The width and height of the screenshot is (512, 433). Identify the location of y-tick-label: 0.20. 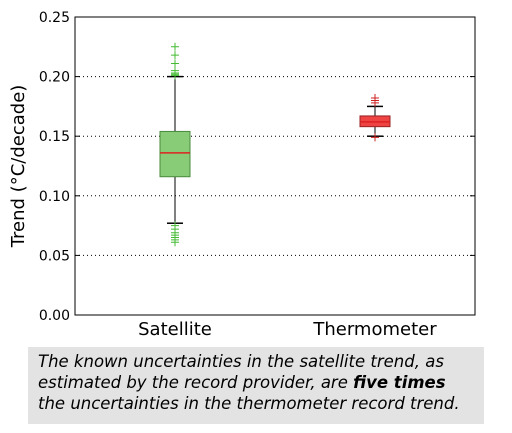
(54, 78).